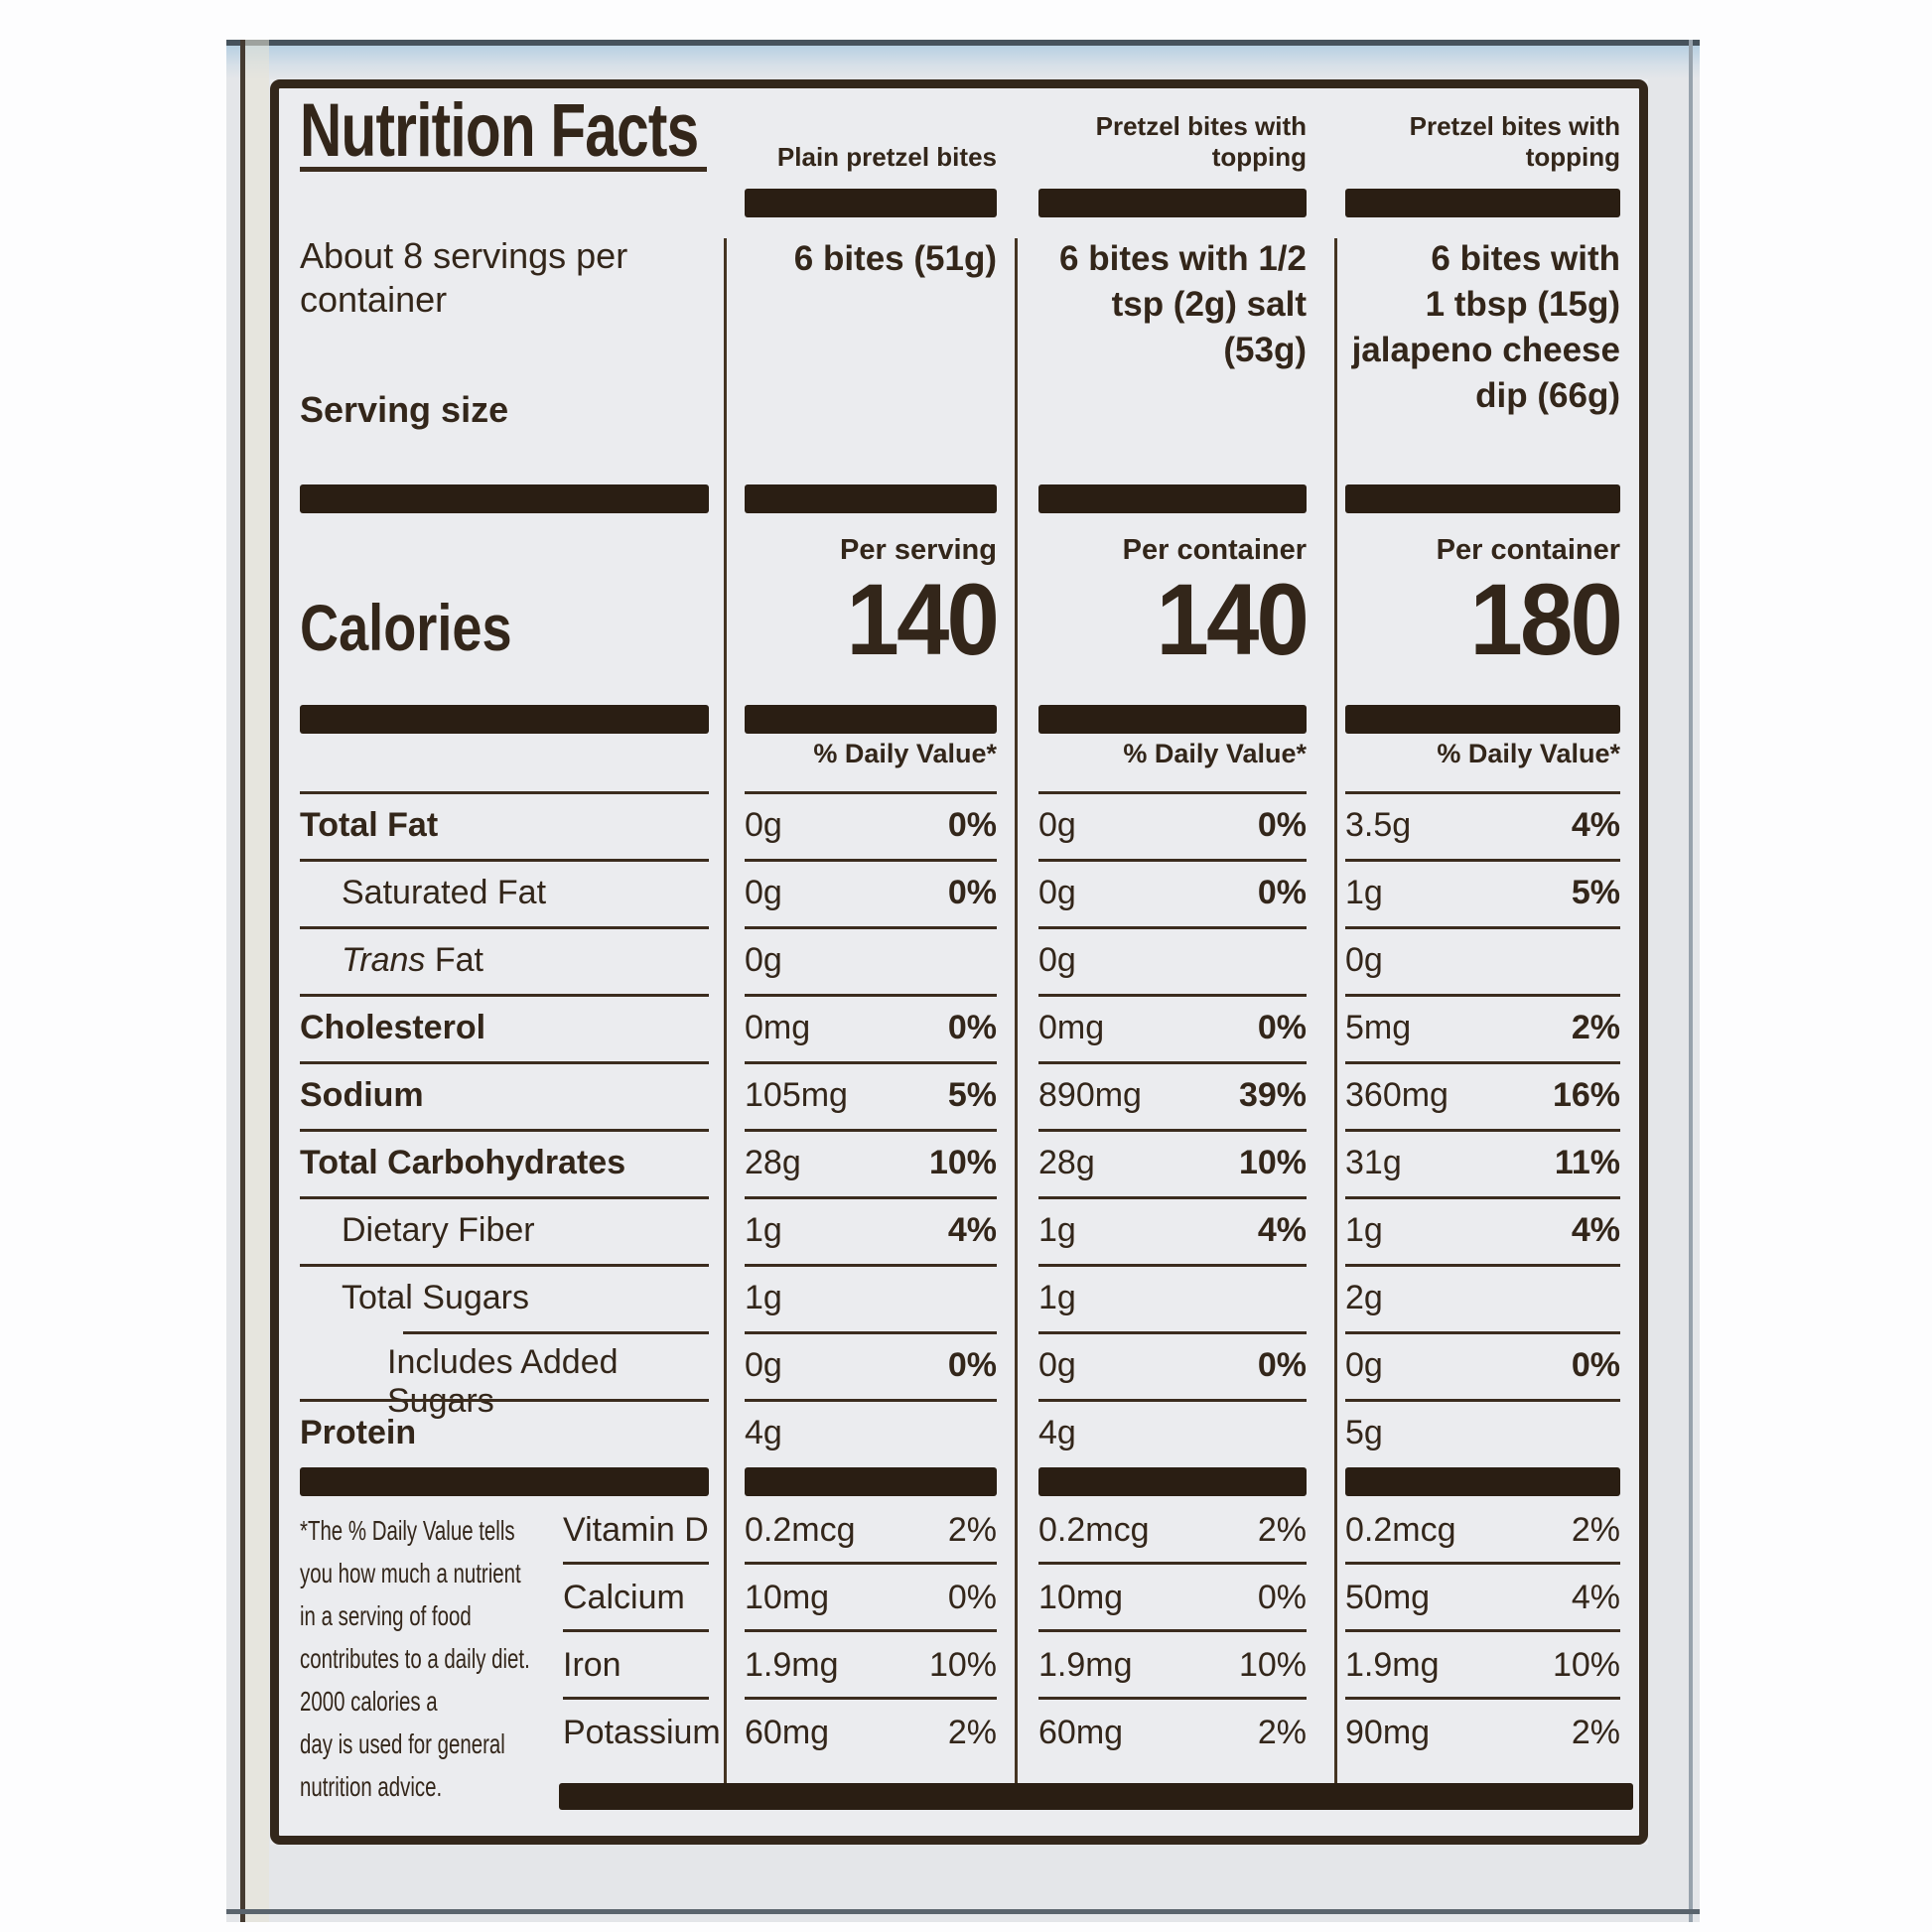 This screenshot has height=1932, width=1932. Describe the element at coordinates (1483, 1432) in the screenshot. I see `nutrient-values: 5g` at that location.